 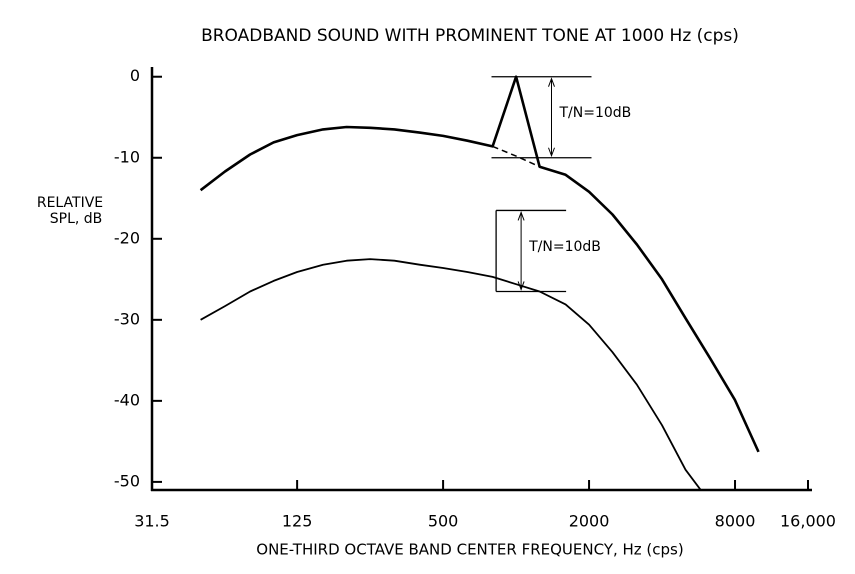 I want to click on y-tick-label: -10, so click(x=127, y=156).